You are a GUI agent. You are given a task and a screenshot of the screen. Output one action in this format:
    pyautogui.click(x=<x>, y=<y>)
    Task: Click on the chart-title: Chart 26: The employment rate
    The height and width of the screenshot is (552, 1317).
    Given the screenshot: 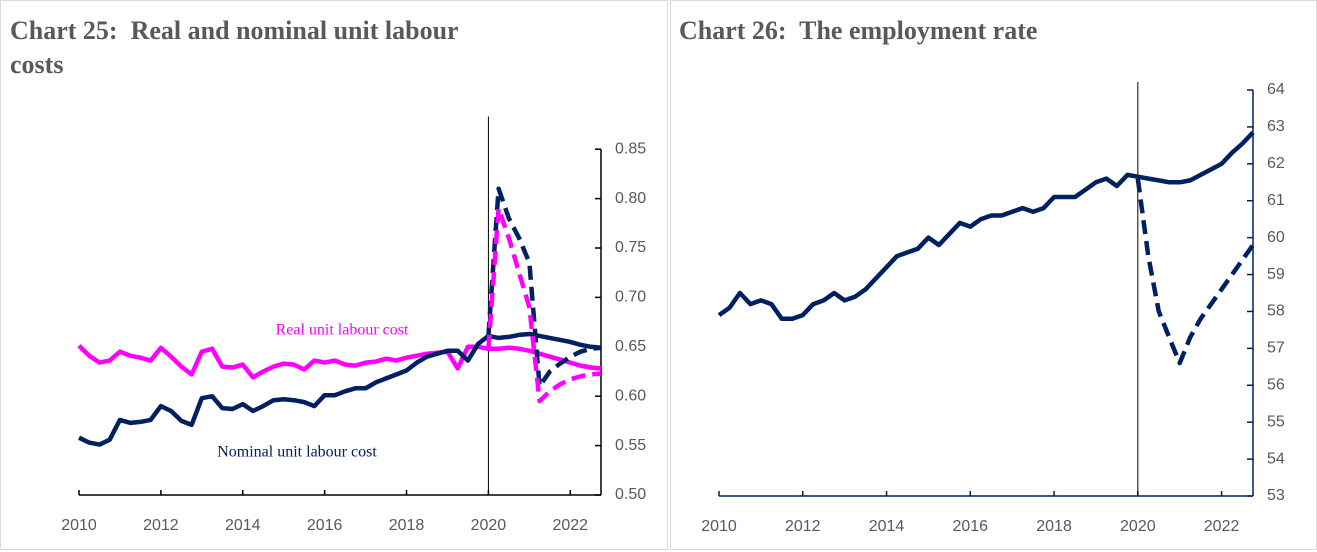 What is the action you would take?
    pyautogui.click(x=858, y=30)
    